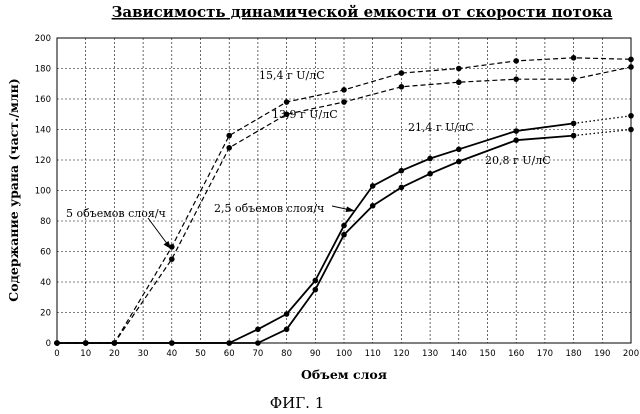 Image resolution: width=640 pixels, height=414 pixels. Describe the element at coordinates (114, 354) in the screenshot. I see `x-tick-label: 20` at that location.